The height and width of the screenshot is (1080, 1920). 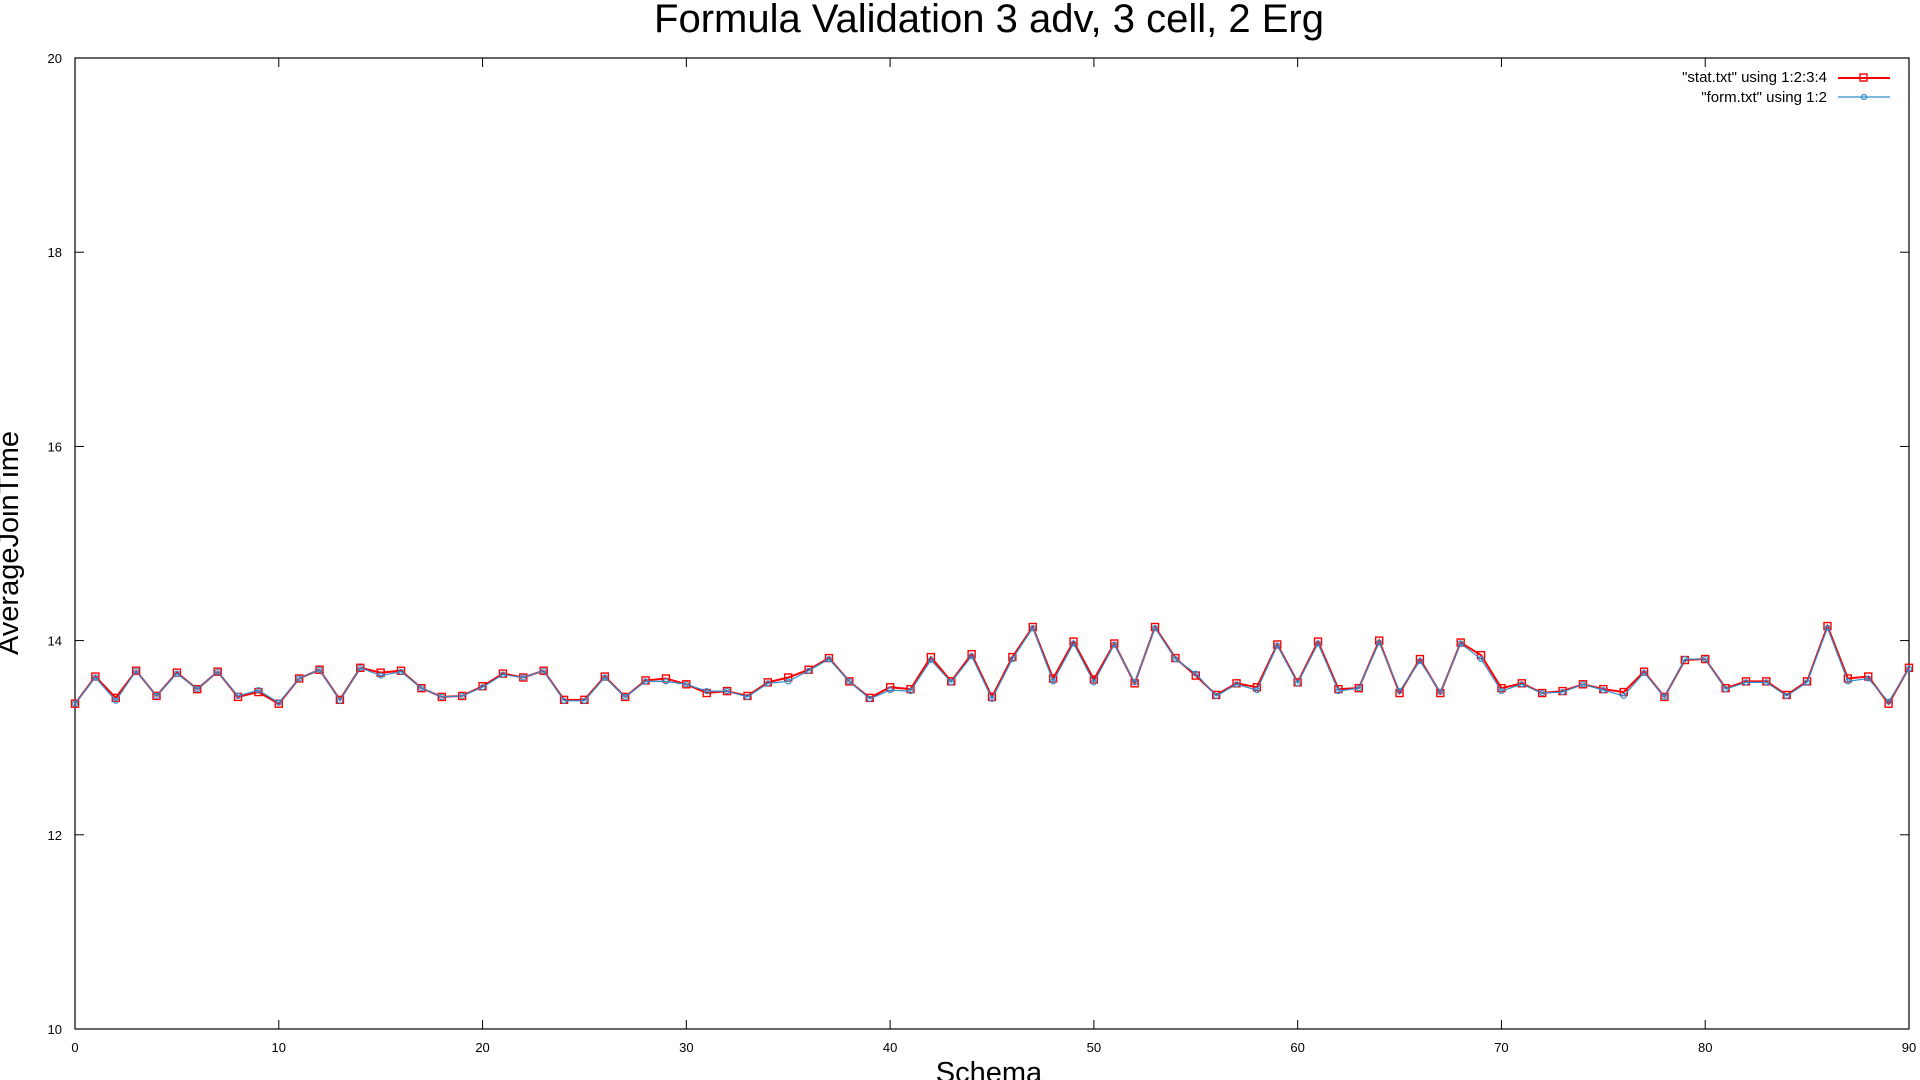 I want to click on x-tick-label: 30, so click(x=686, y=1047).